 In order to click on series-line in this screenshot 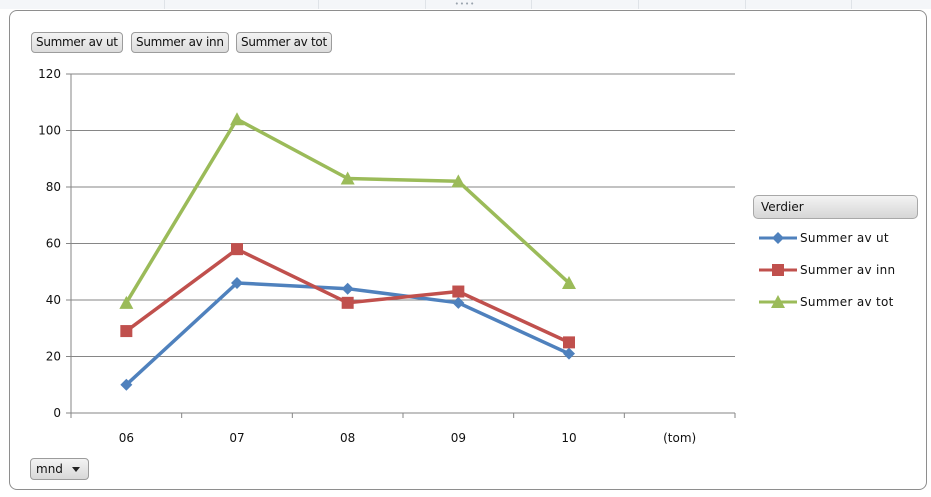, I will do `click(347, 295)`.